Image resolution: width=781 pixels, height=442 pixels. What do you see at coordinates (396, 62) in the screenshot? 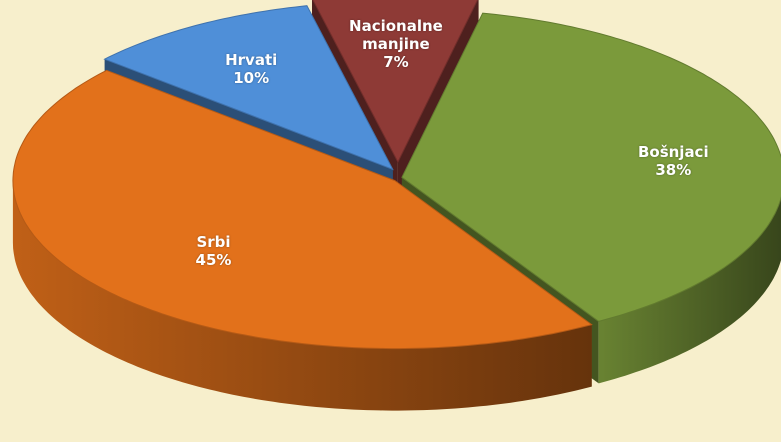
I see `value-label: 7%` at bounding box center [396, 62].